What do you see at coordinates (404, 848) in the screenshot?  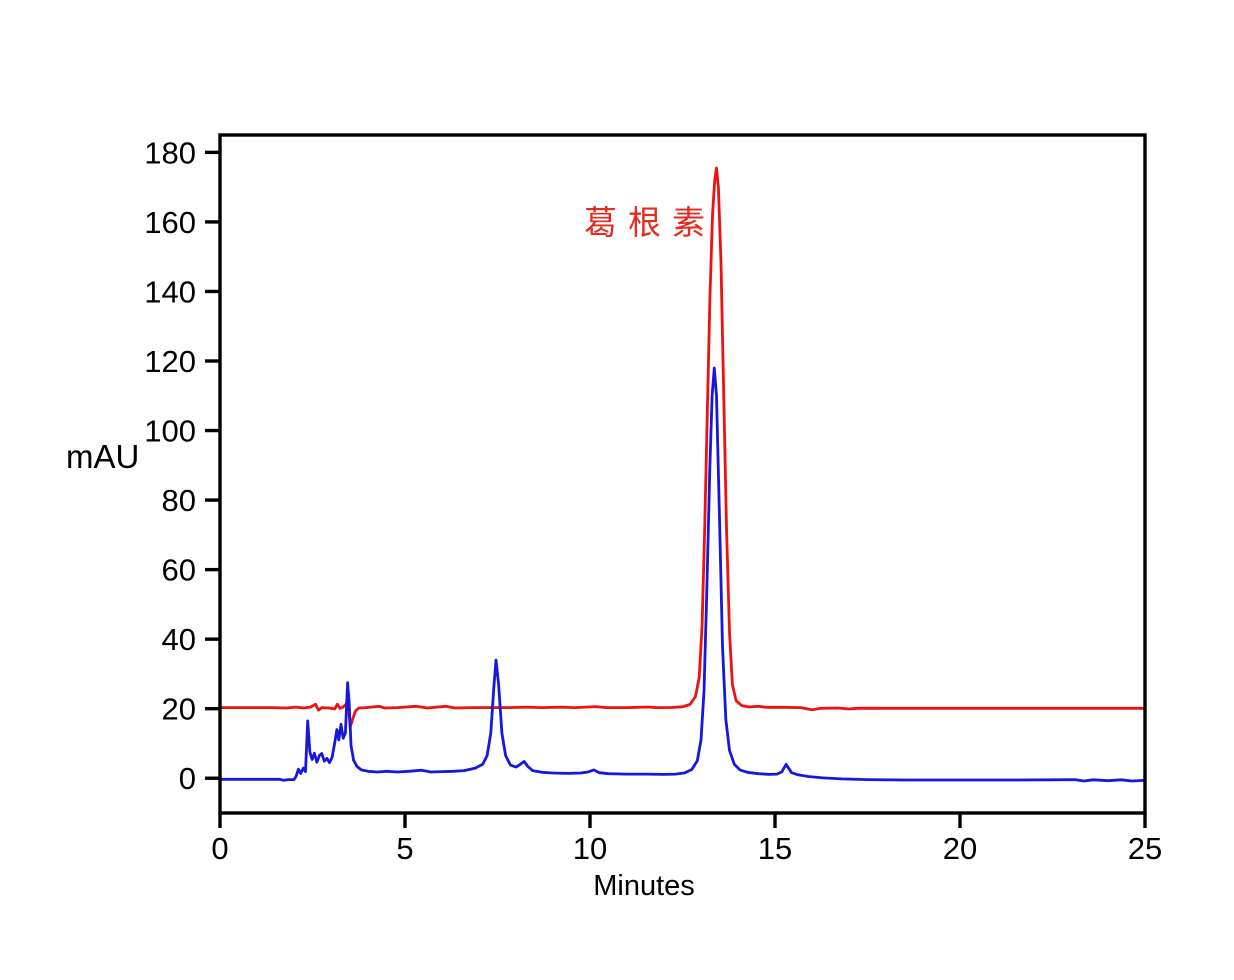 I see `x-tick-label: 5` at bounding box center [404, 848].